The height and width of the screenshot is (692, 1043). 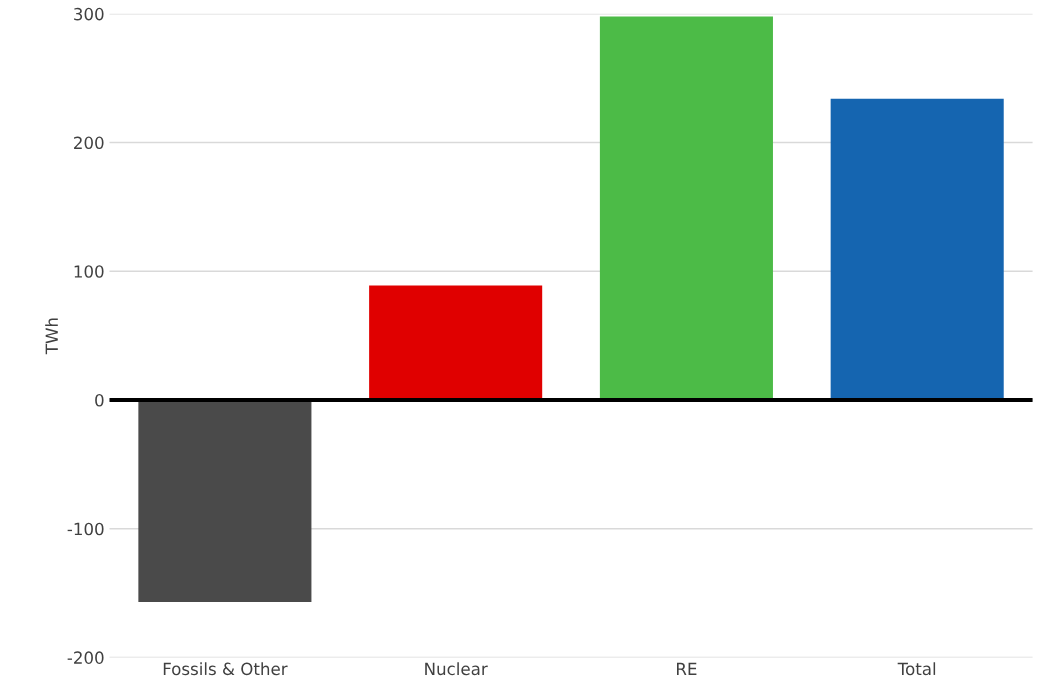 What do you see at coordinates (456, 669) in the screenshot?
I see `x-tick-label: Nuclear` at bounding box center [456, 669].